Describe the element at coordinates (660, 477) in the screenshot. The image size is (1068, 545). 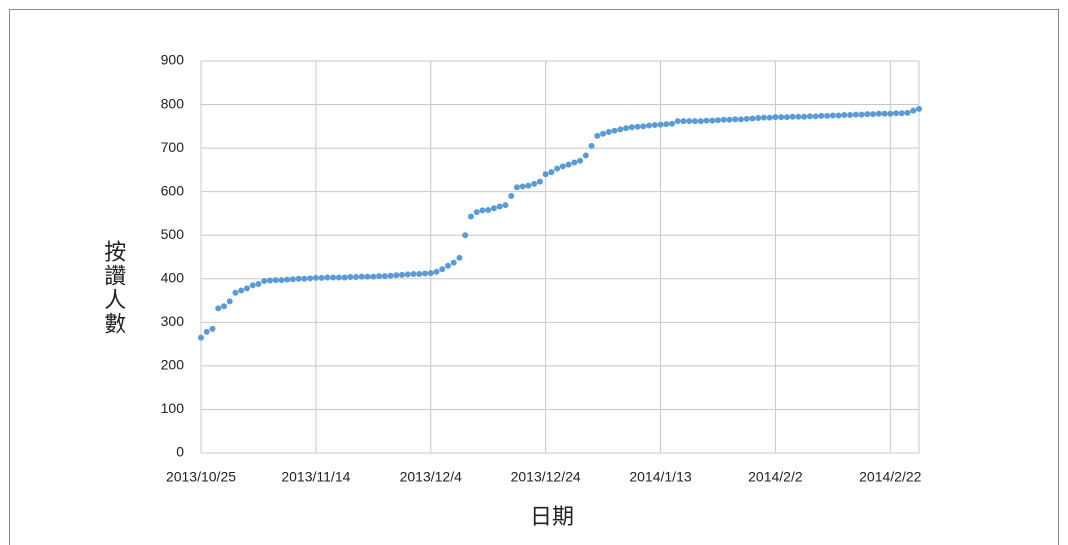
I see `x-tick-label: 2014/1/13` at that location.